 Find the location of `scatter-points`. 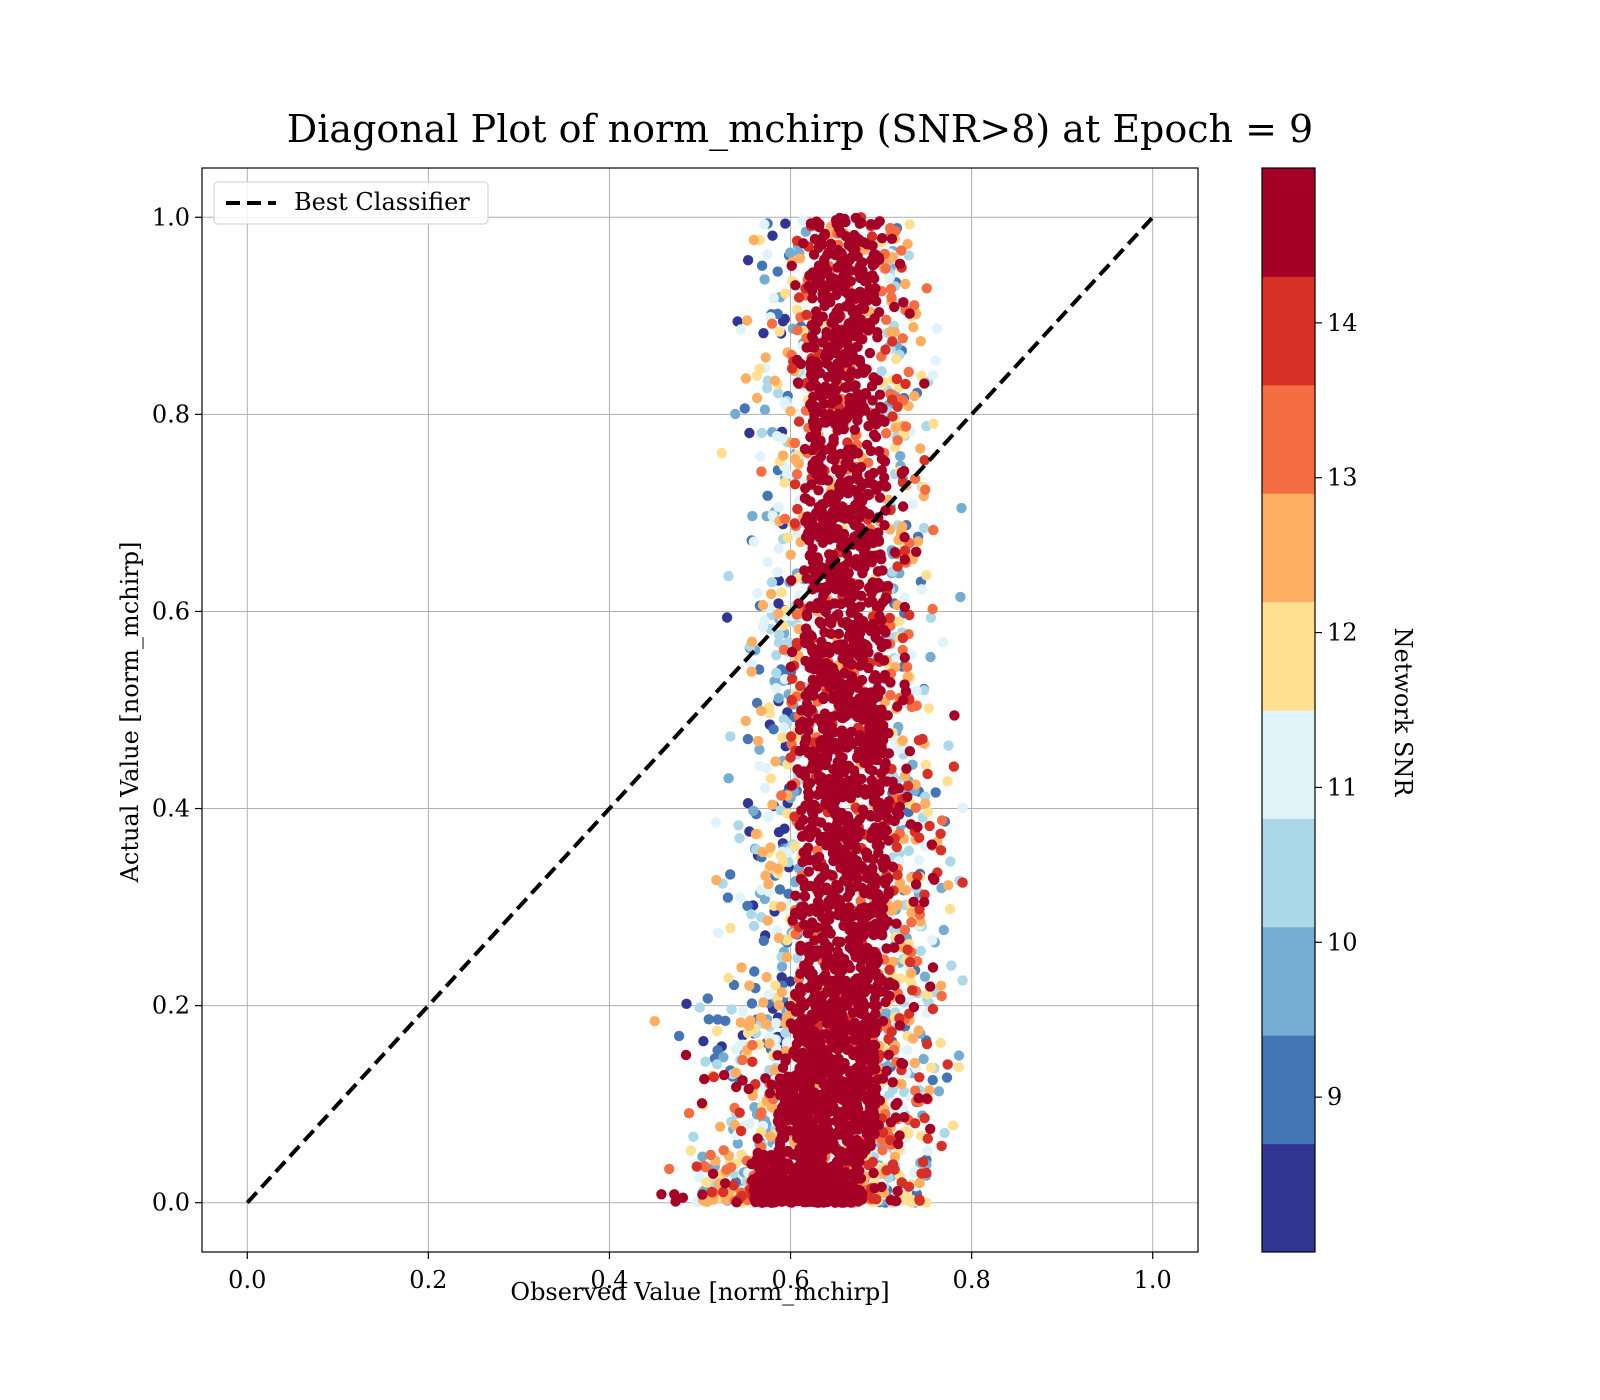

scatter-points is located at coordinates (808, 710).